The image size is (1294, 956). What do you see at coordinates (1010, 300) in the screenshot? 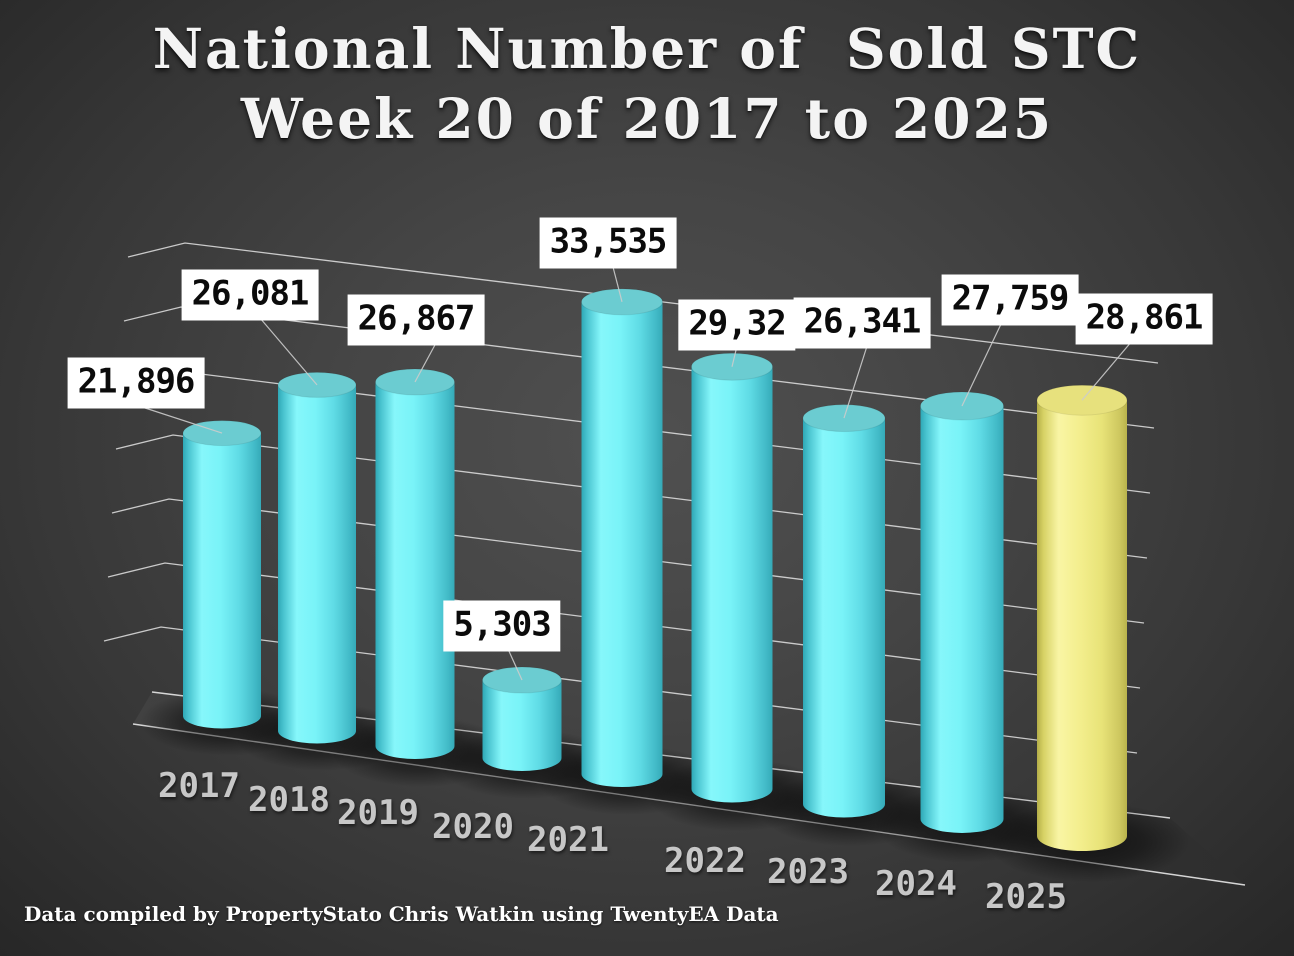
I see `data-label-2024: 27,759` at bounding box center [1010, 300].